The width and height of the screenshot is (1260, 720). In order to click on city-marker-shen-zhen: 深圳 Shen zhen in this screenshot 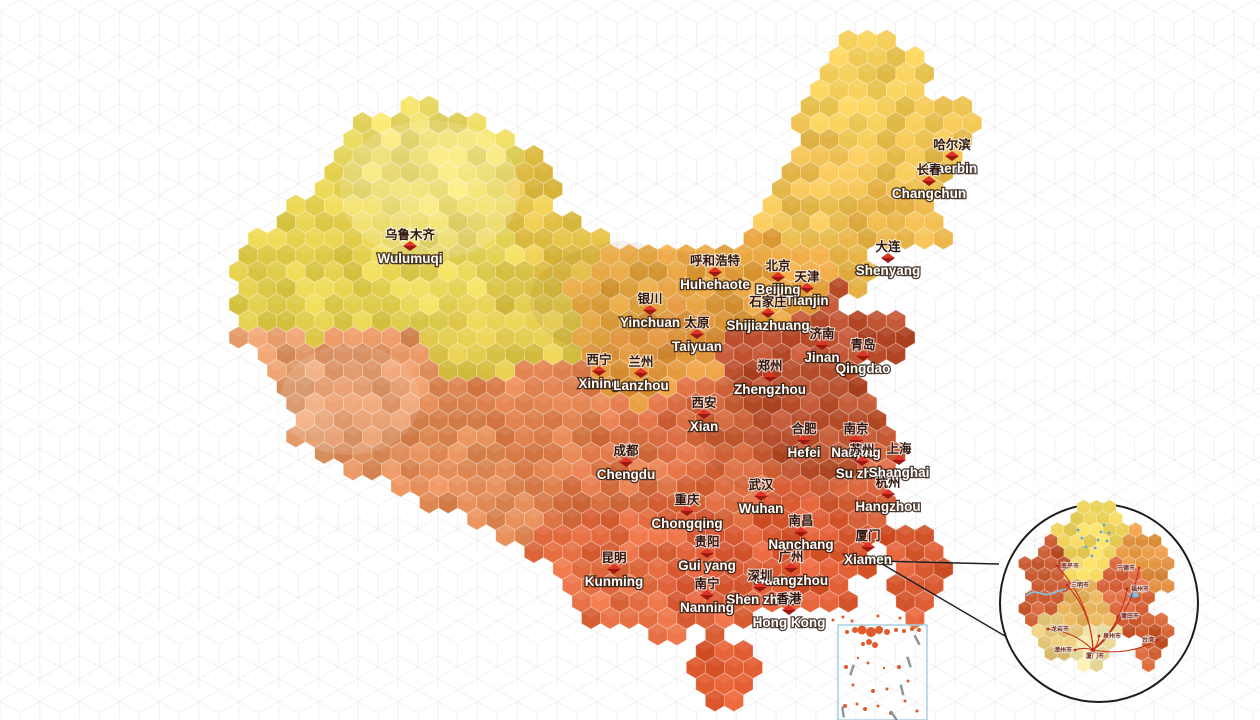, I will do `click(760, 587)`.